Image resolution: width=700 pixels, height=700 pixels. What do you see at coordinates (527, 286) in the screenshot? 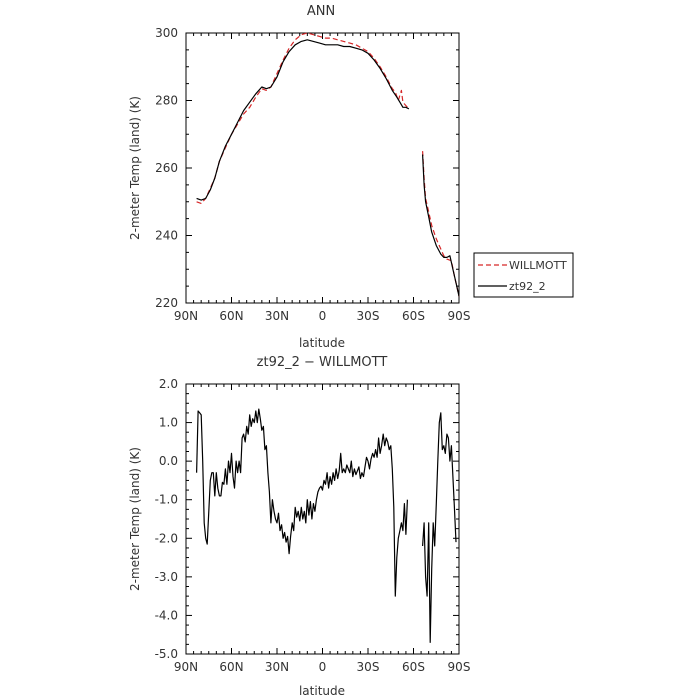
I see `legend-entry-zt92-2: zt92_2` at bounding box center [527, 286].